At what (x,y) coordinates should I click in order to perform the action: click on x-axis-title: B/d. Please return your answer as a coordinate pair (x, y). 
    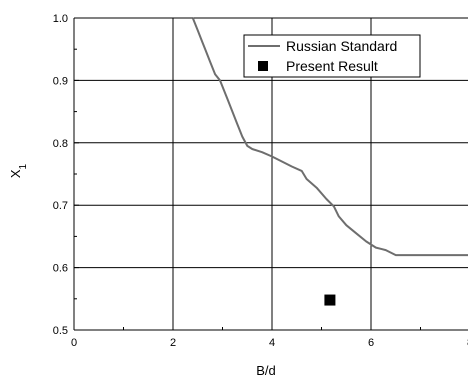
    Looking at the image, I should click on (266, 370).